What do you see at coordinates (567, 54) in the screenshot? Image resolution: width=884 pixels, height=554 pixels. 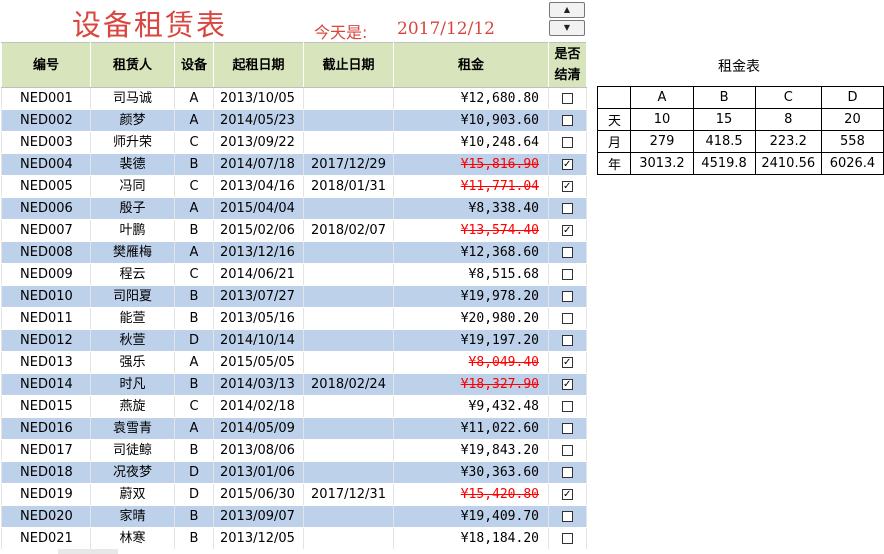 I see `header-settled-line1: 是否` at bounding box center [567, 54].